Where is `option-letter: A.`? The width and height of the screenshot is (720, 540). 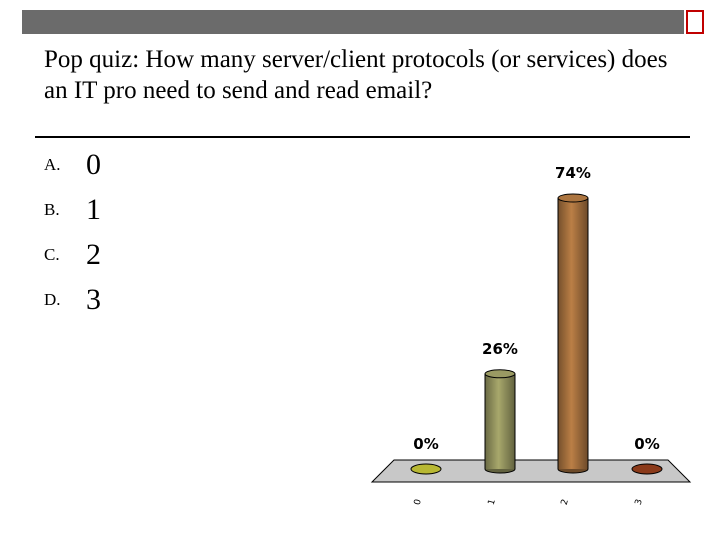 option-letter: A. is located at coordinates (52, 164).